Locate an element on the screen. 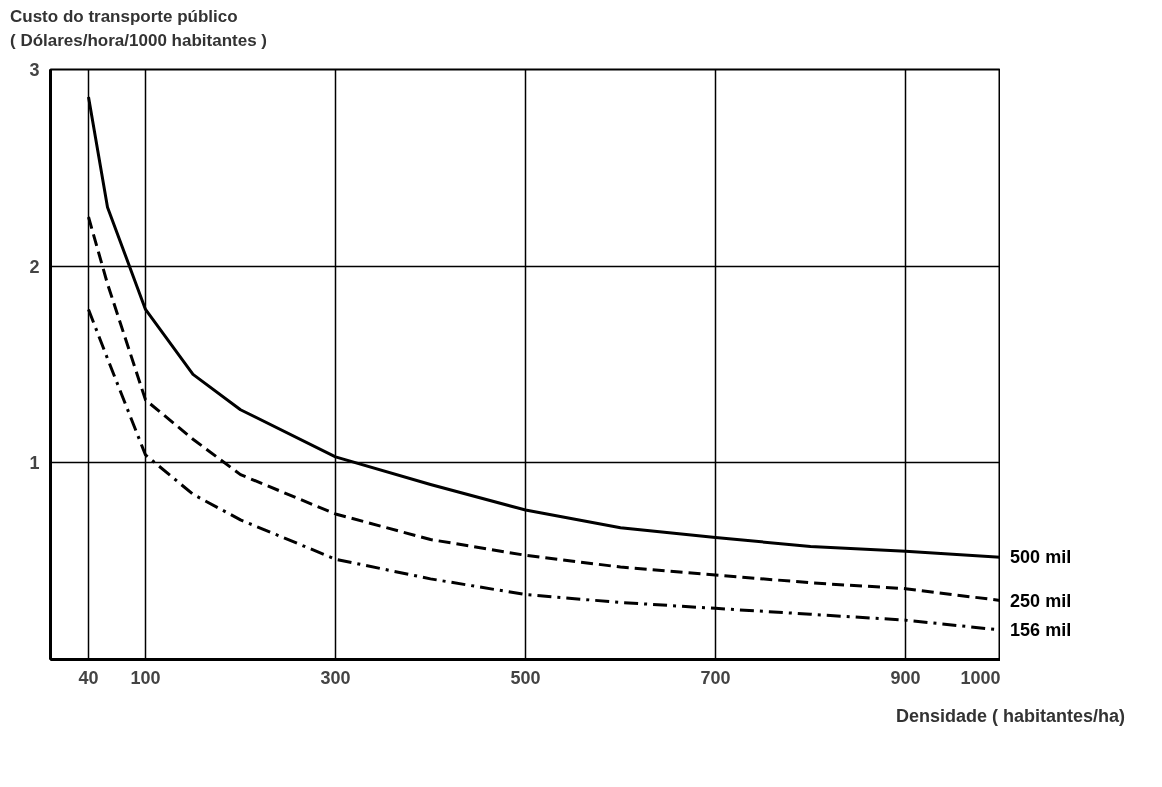  x-tick-label: 100 is located at coordinates (145, 677).